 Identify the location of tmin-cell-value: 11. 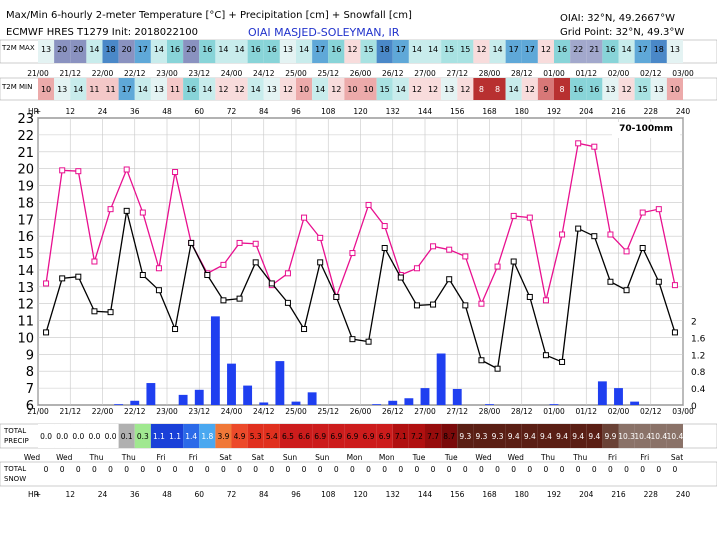
(175, 89).